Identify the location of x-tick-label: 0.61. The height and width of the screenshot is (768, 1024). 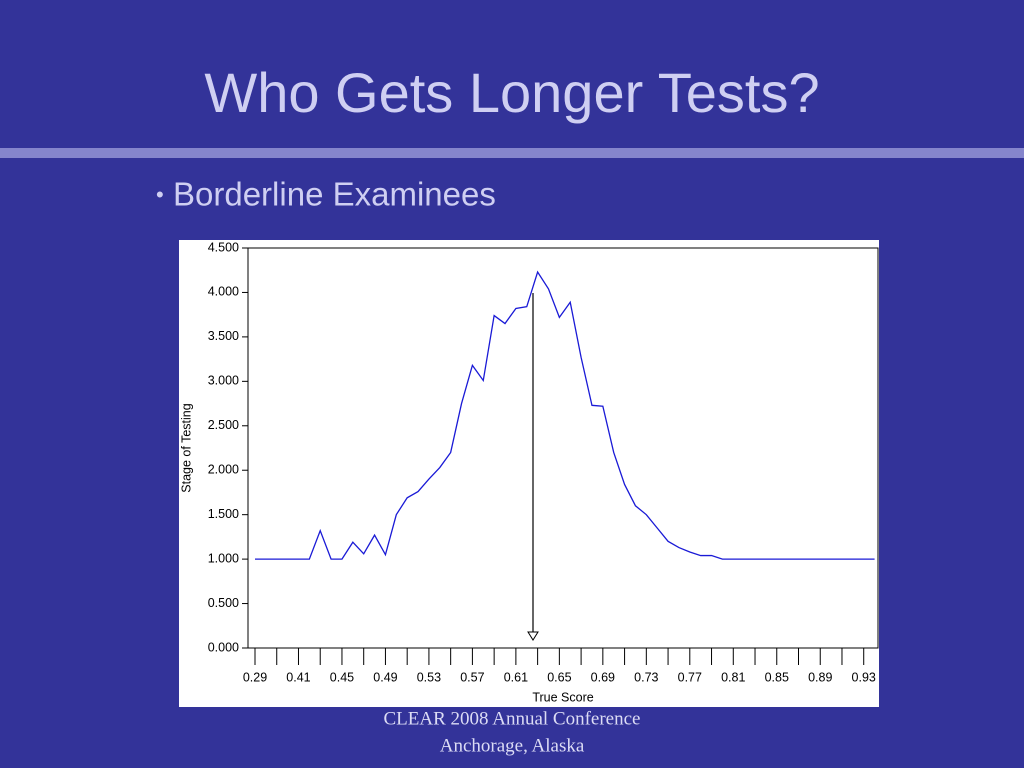
(516, 677).